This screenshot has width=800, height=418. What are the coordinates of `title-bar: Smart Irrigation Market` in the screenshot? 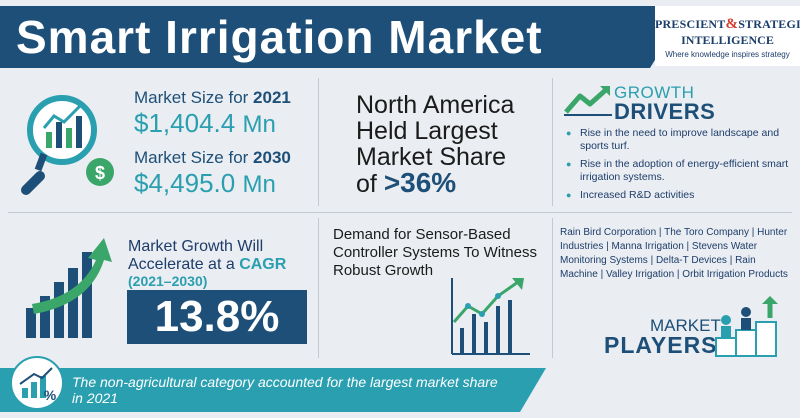 It's located at (344, 37).